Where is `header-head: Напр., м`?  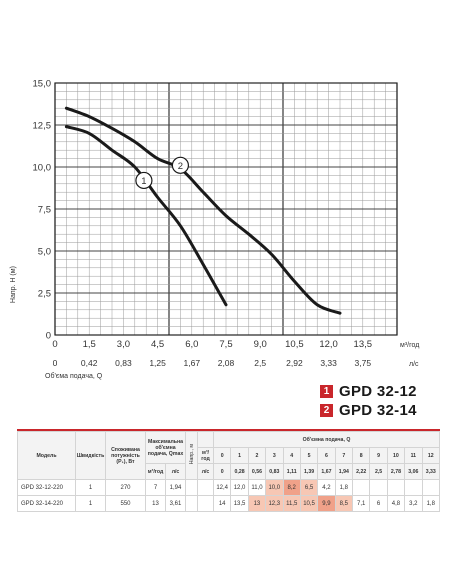
header-head: Напр., м is located at coordinates (191, 455).